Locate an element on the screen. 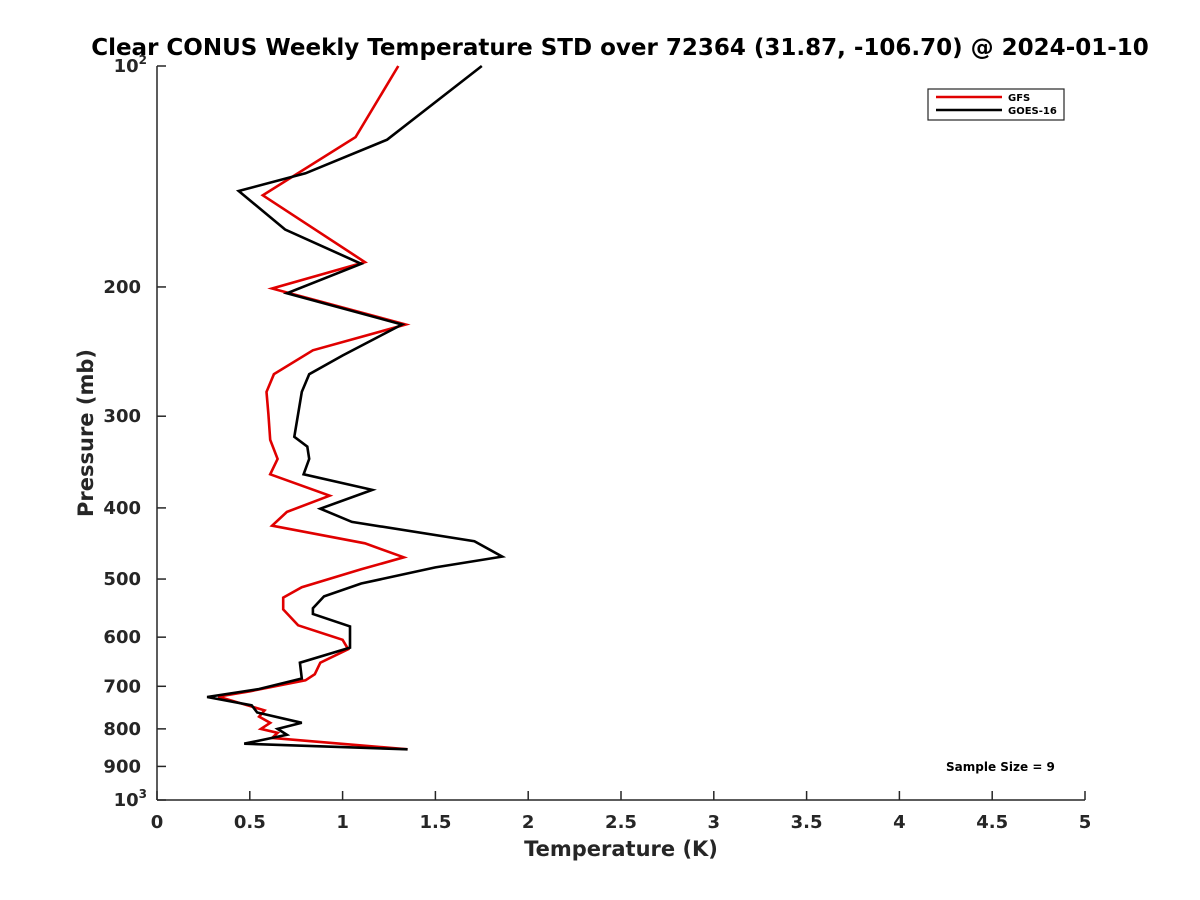 The width and height of the screenshot is (1200, 900). y-tick-label: 10² is located at coordinates (130, 65).